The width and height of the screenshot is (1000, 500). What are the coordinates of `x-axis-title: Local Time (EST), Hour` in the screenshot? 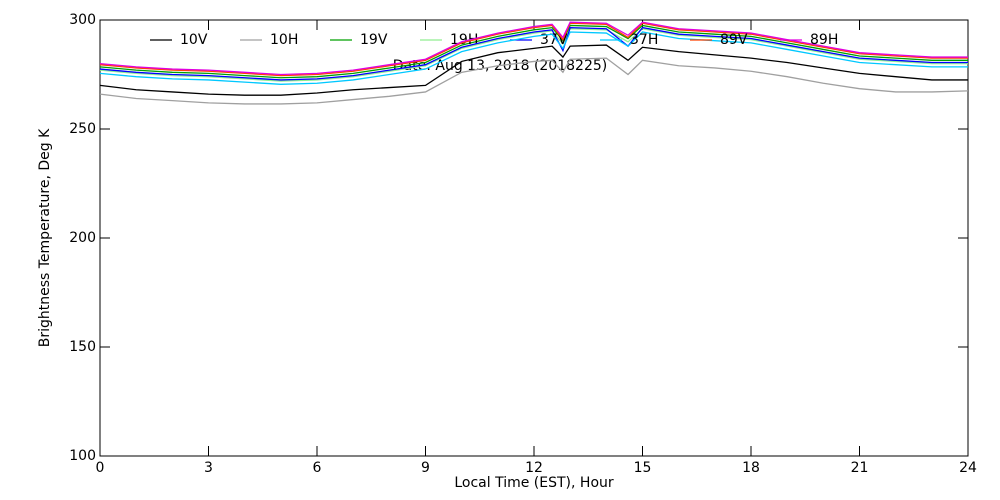 It's located at (534, 483).